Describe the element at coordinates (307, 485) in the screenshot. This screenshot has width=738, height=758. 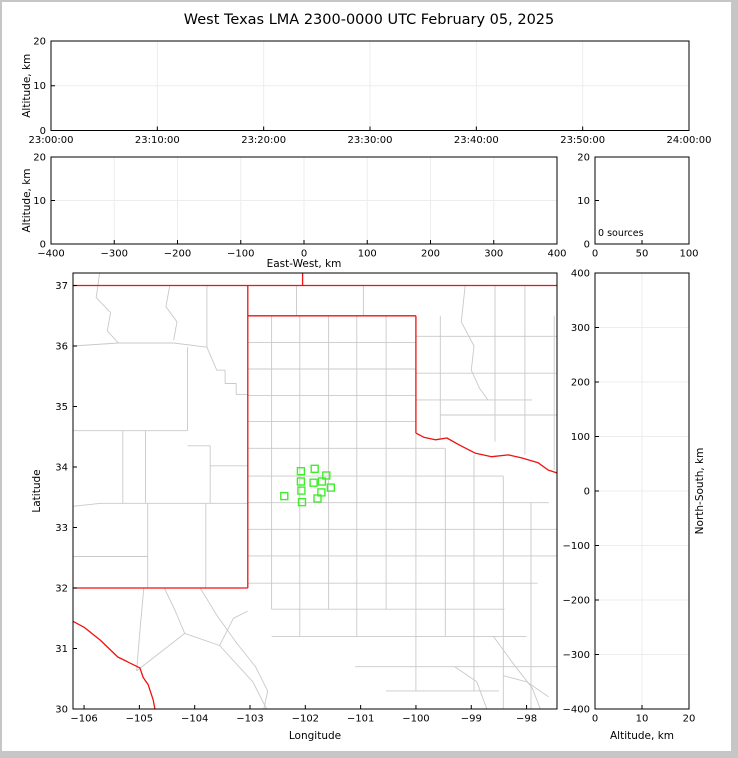
I see `lma-station-markers` at that location.